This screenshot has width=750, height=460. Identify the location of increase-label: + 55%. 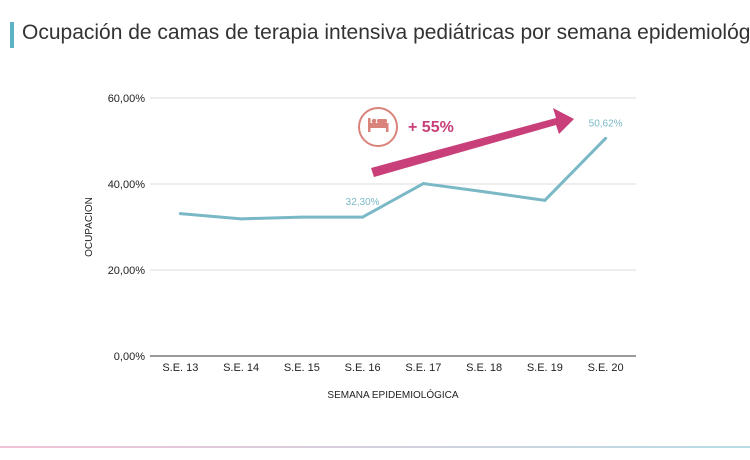
(431, 127).